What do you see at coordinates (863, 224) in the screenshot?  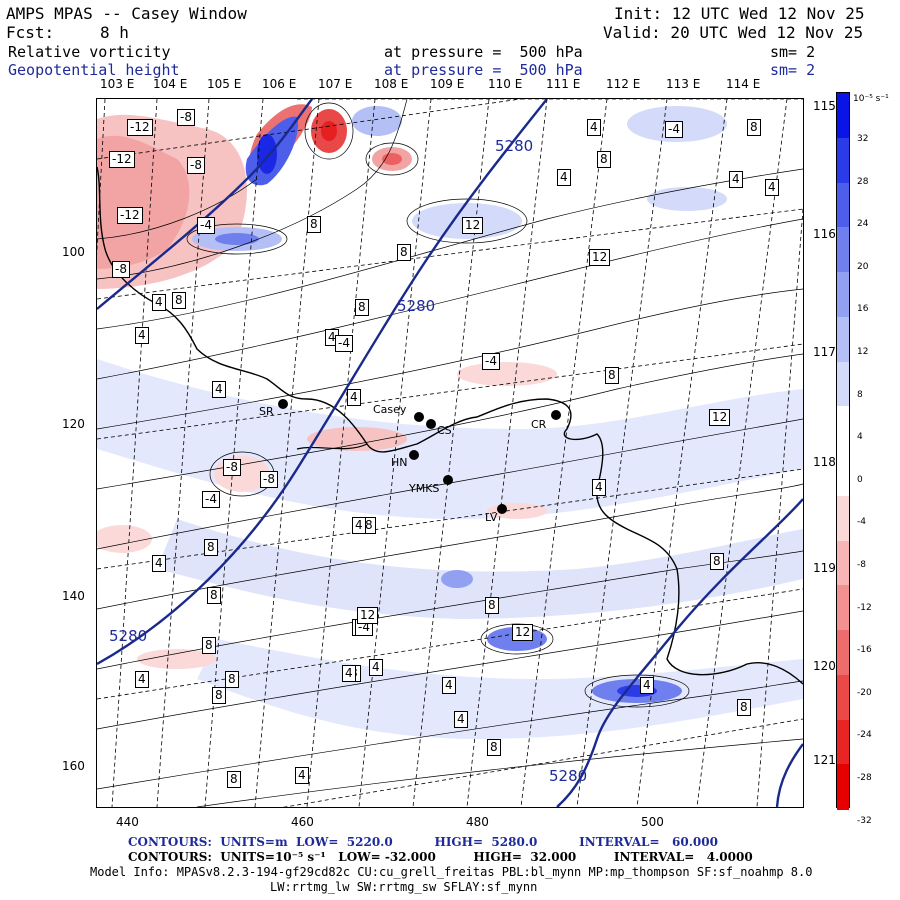 I see `colorbar-label: 24` at bounding box center [863, 224].